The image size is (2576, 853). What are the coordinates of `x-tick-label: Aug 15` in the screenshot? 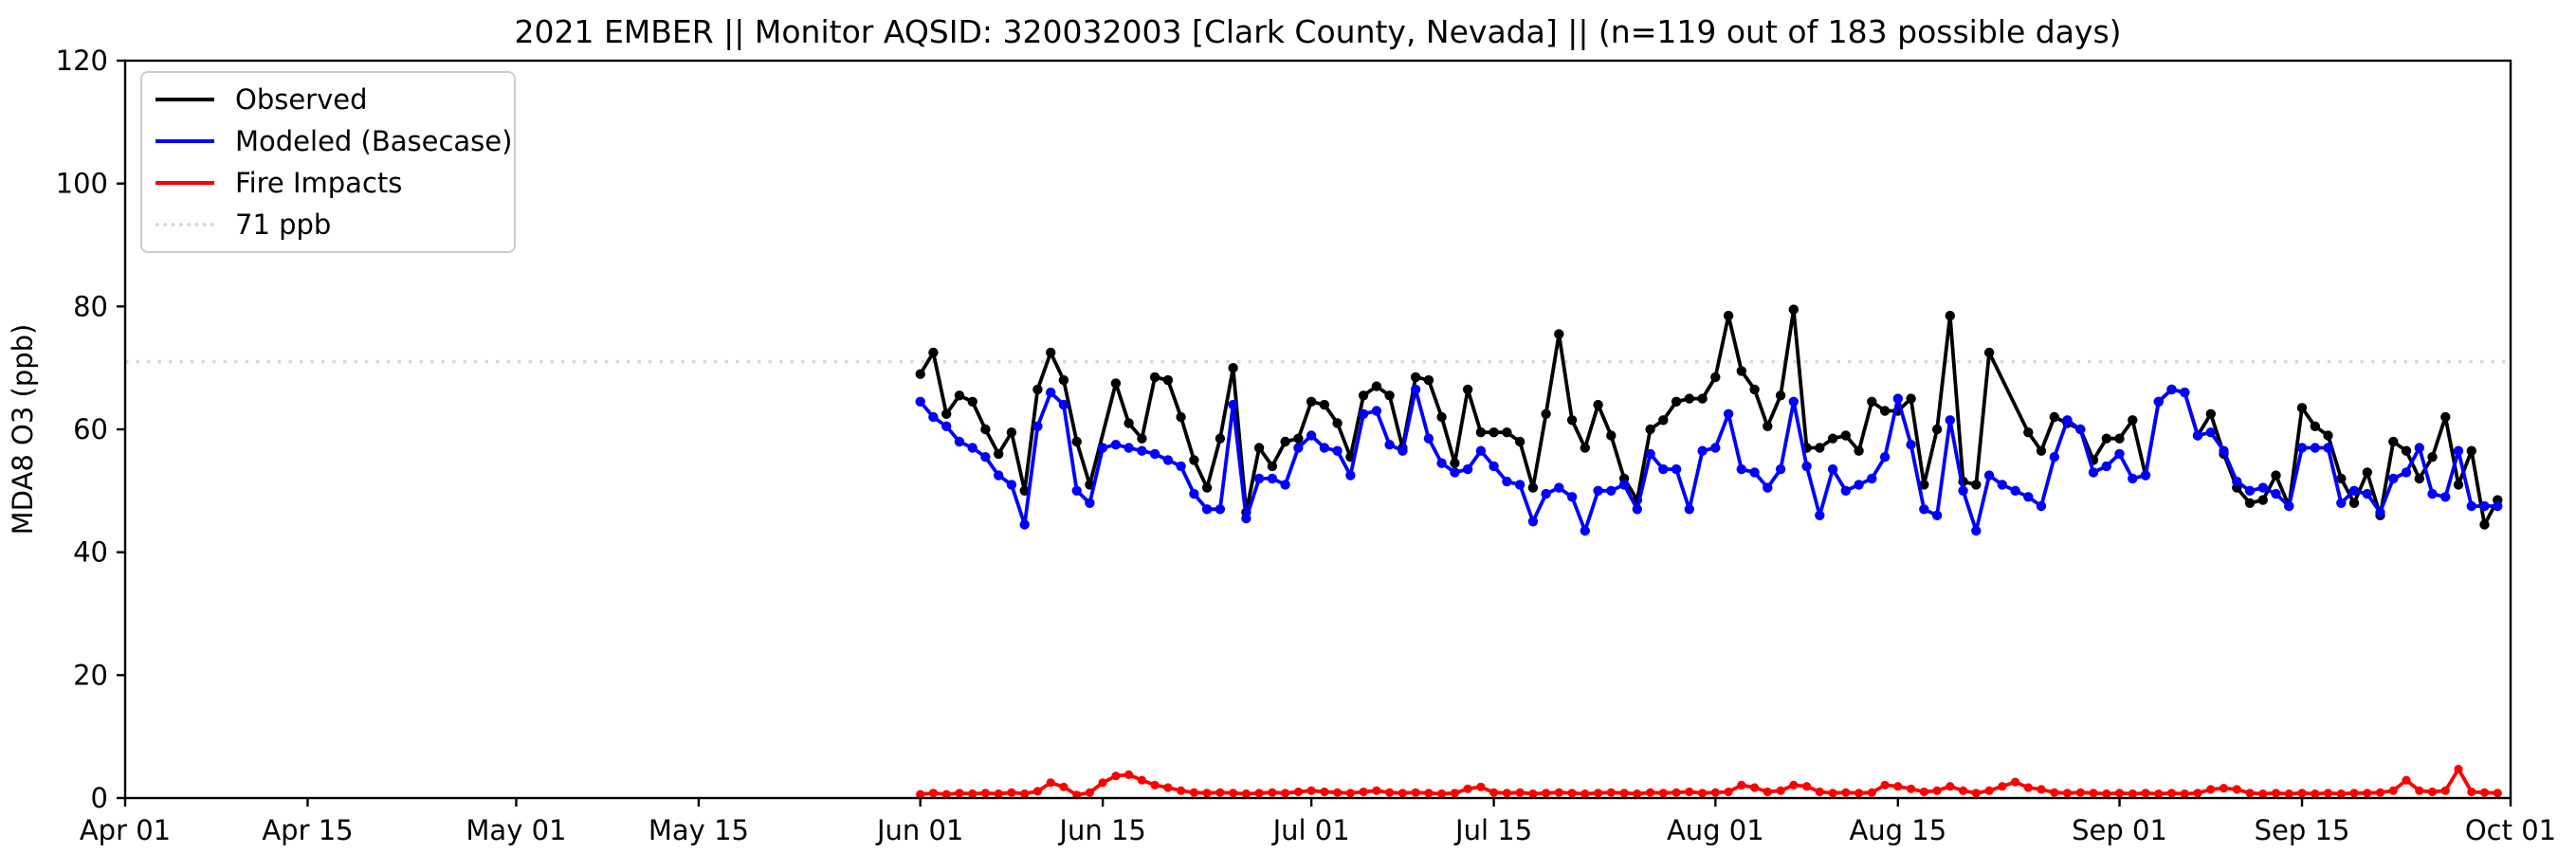 It's located at (1897, 830).